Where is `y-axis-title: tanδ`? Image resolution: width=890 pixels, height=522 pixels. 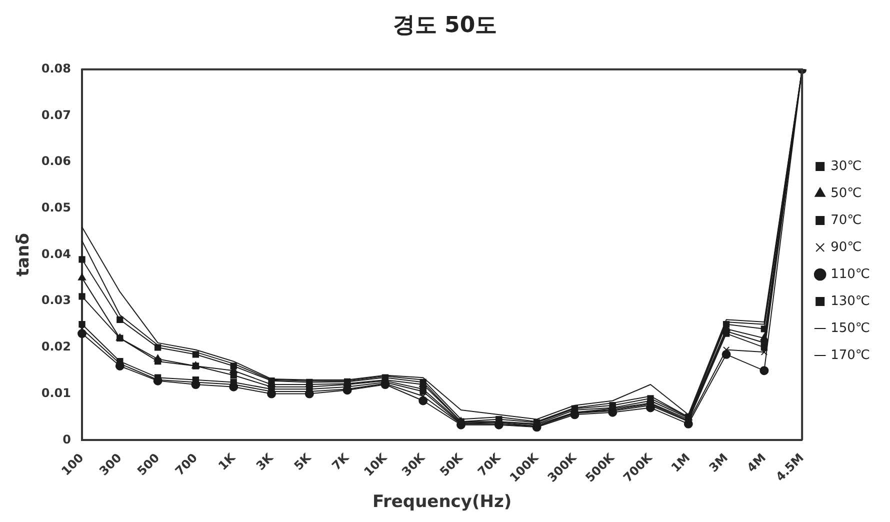 y-axis-title: tanδ is located at coordinates (24, 254).